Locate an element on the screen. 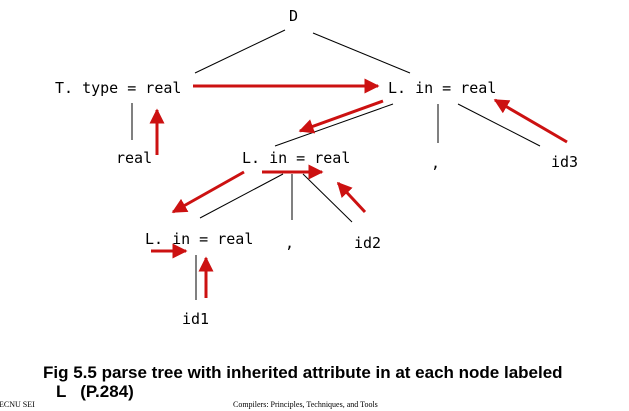 The height and width of the screenshot is (411, 629). arrow-id2-to-lin-mid is located at coordinates (351, 197).